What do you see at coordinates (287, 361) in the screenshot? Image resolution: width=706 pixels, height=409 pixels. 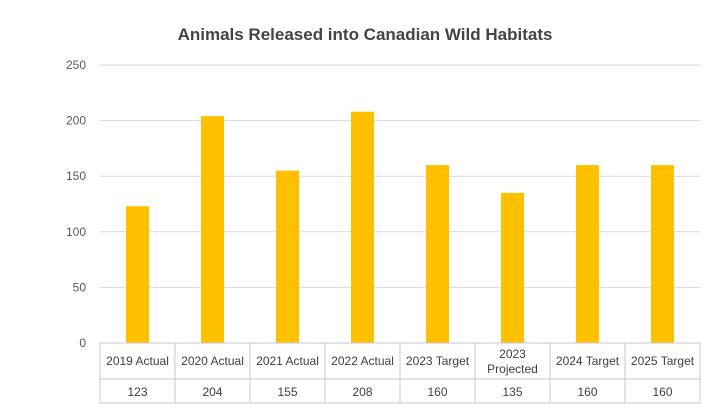 I see `category-label: 2021 Actual` at bounding box center [287, 361].